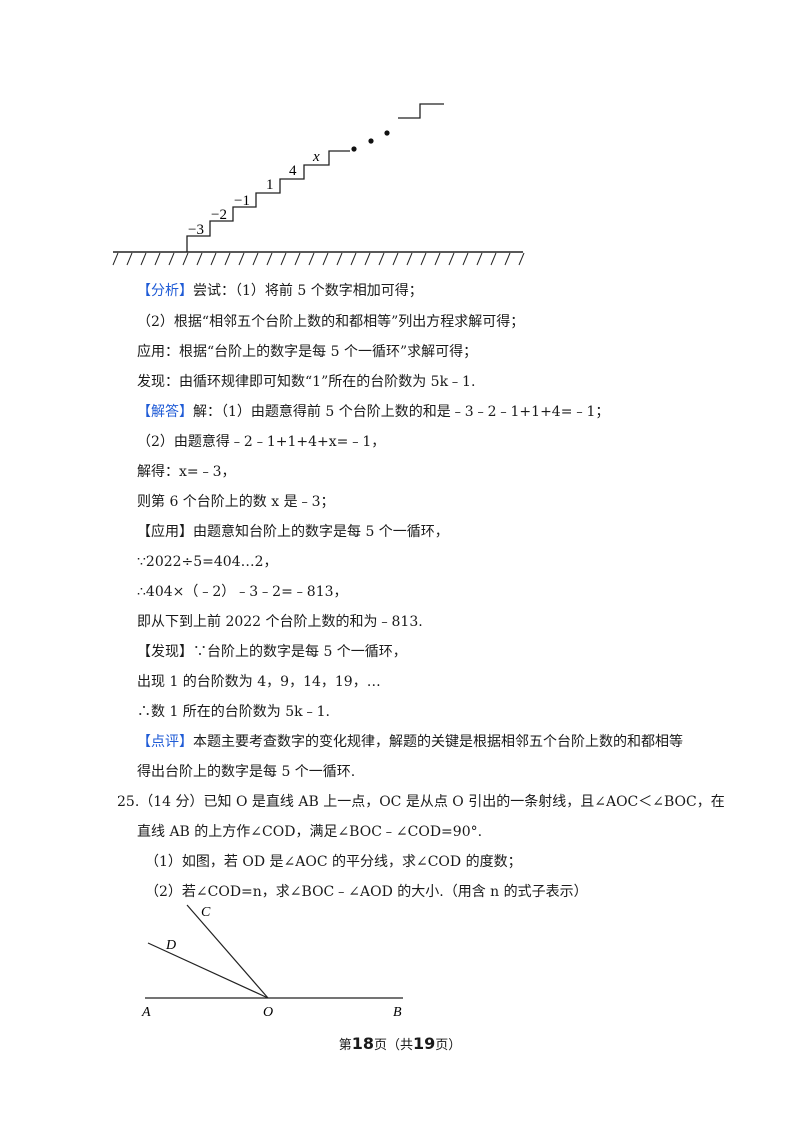  Describe the element at coordinates (196, 230) in the screenshot. I see `stair-label-1: −3` at that location.